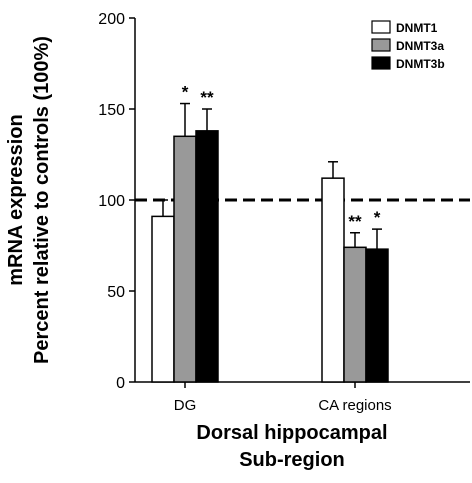  Describe the element at coordinates (120, 383) in the screenshot. I see `y-tick-label: 0` at that location.